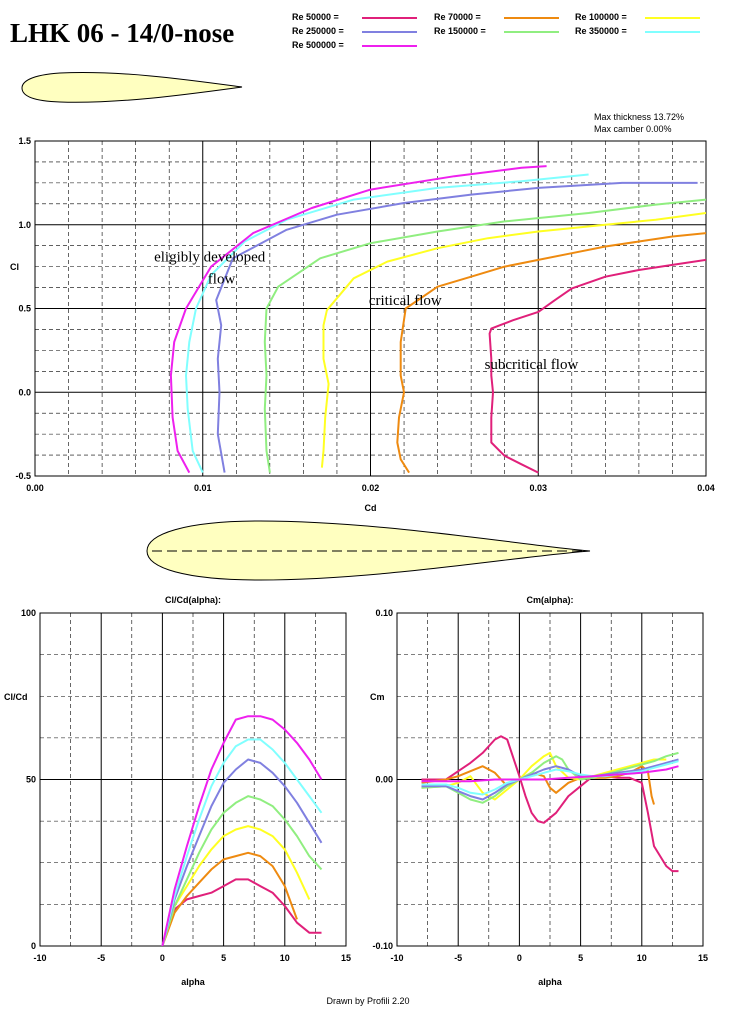 This screenshot has width=736, height=1020. I want to click on legend-label-re70000: Re 70000 =, so click(457, 17).